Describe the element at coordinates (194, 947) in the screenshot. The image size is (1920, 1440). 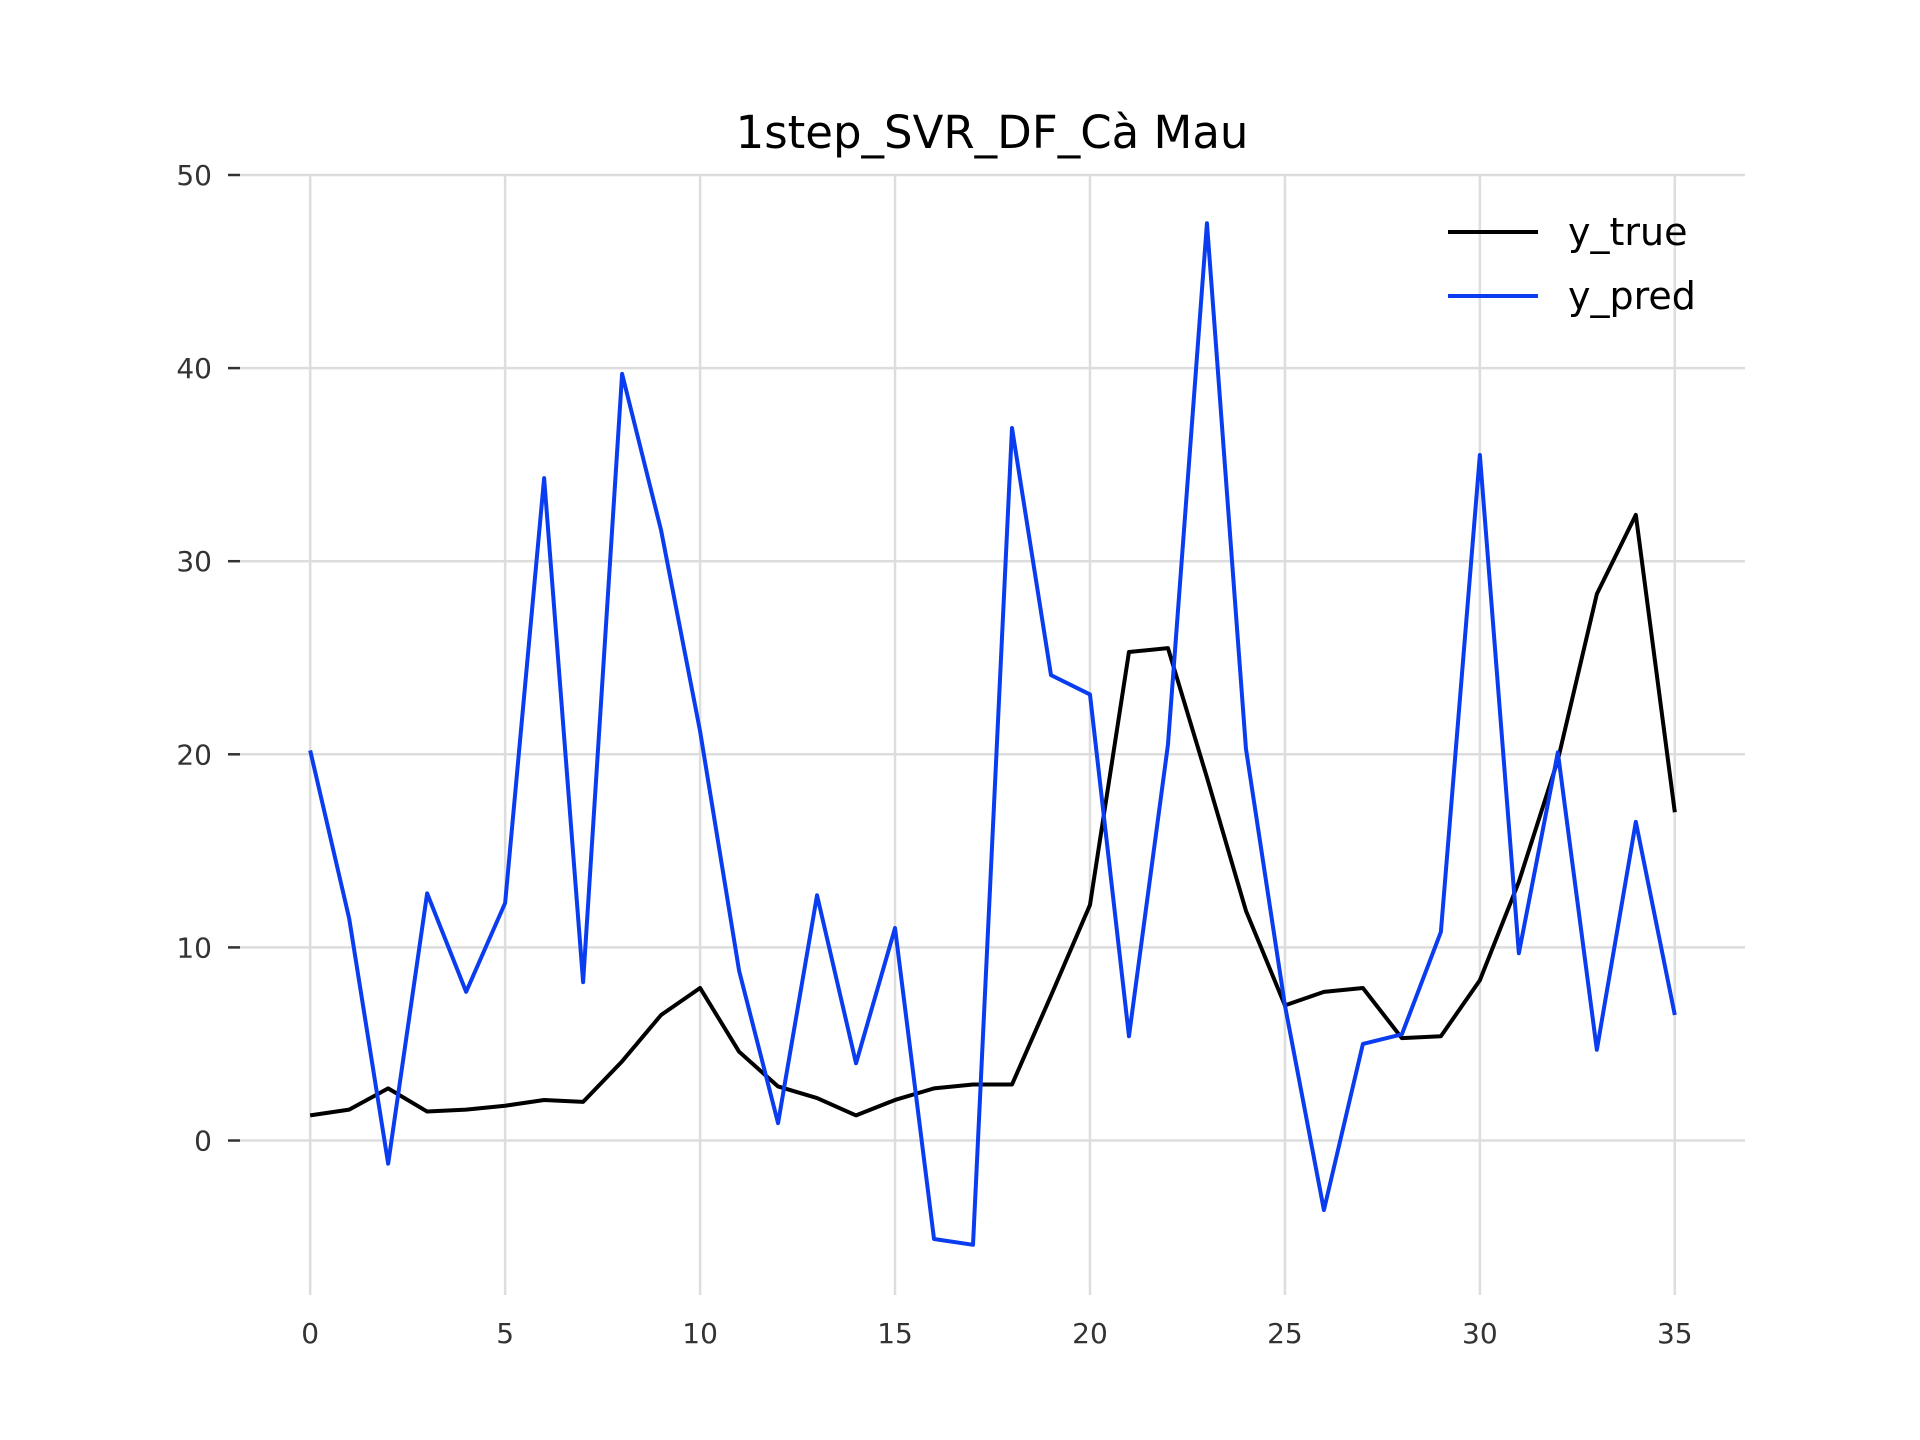
I see `y-tick-label: 10` at that location.